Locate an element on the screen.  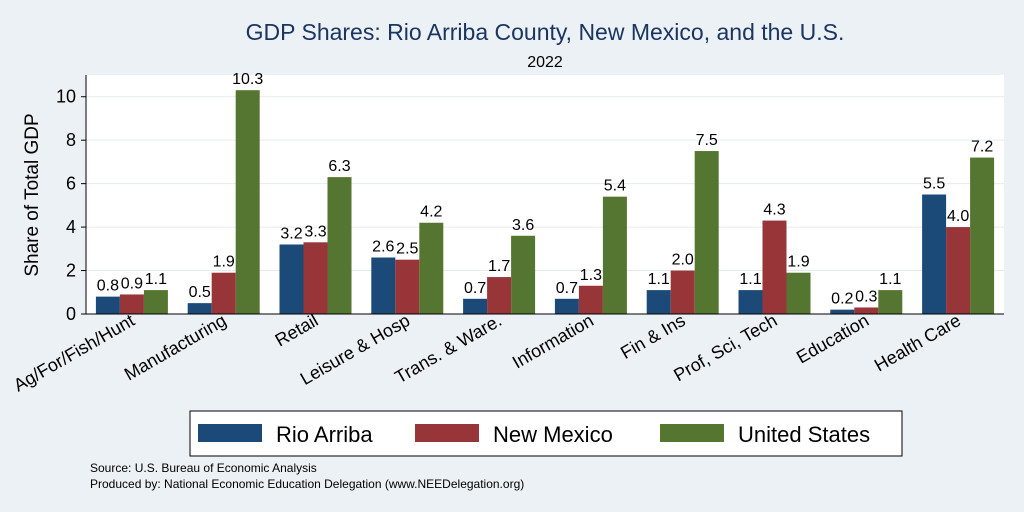
bar-new-mexico-prof-sci-tech is located at coordinates (774, 267).